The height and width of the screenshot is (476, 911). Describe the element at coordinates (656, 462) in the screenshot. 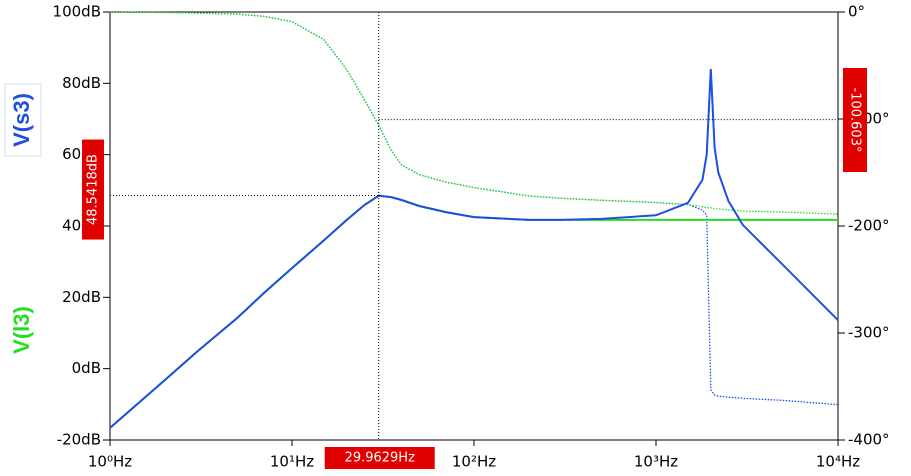

I see `x-tick-label: 10³Hz` at that location.